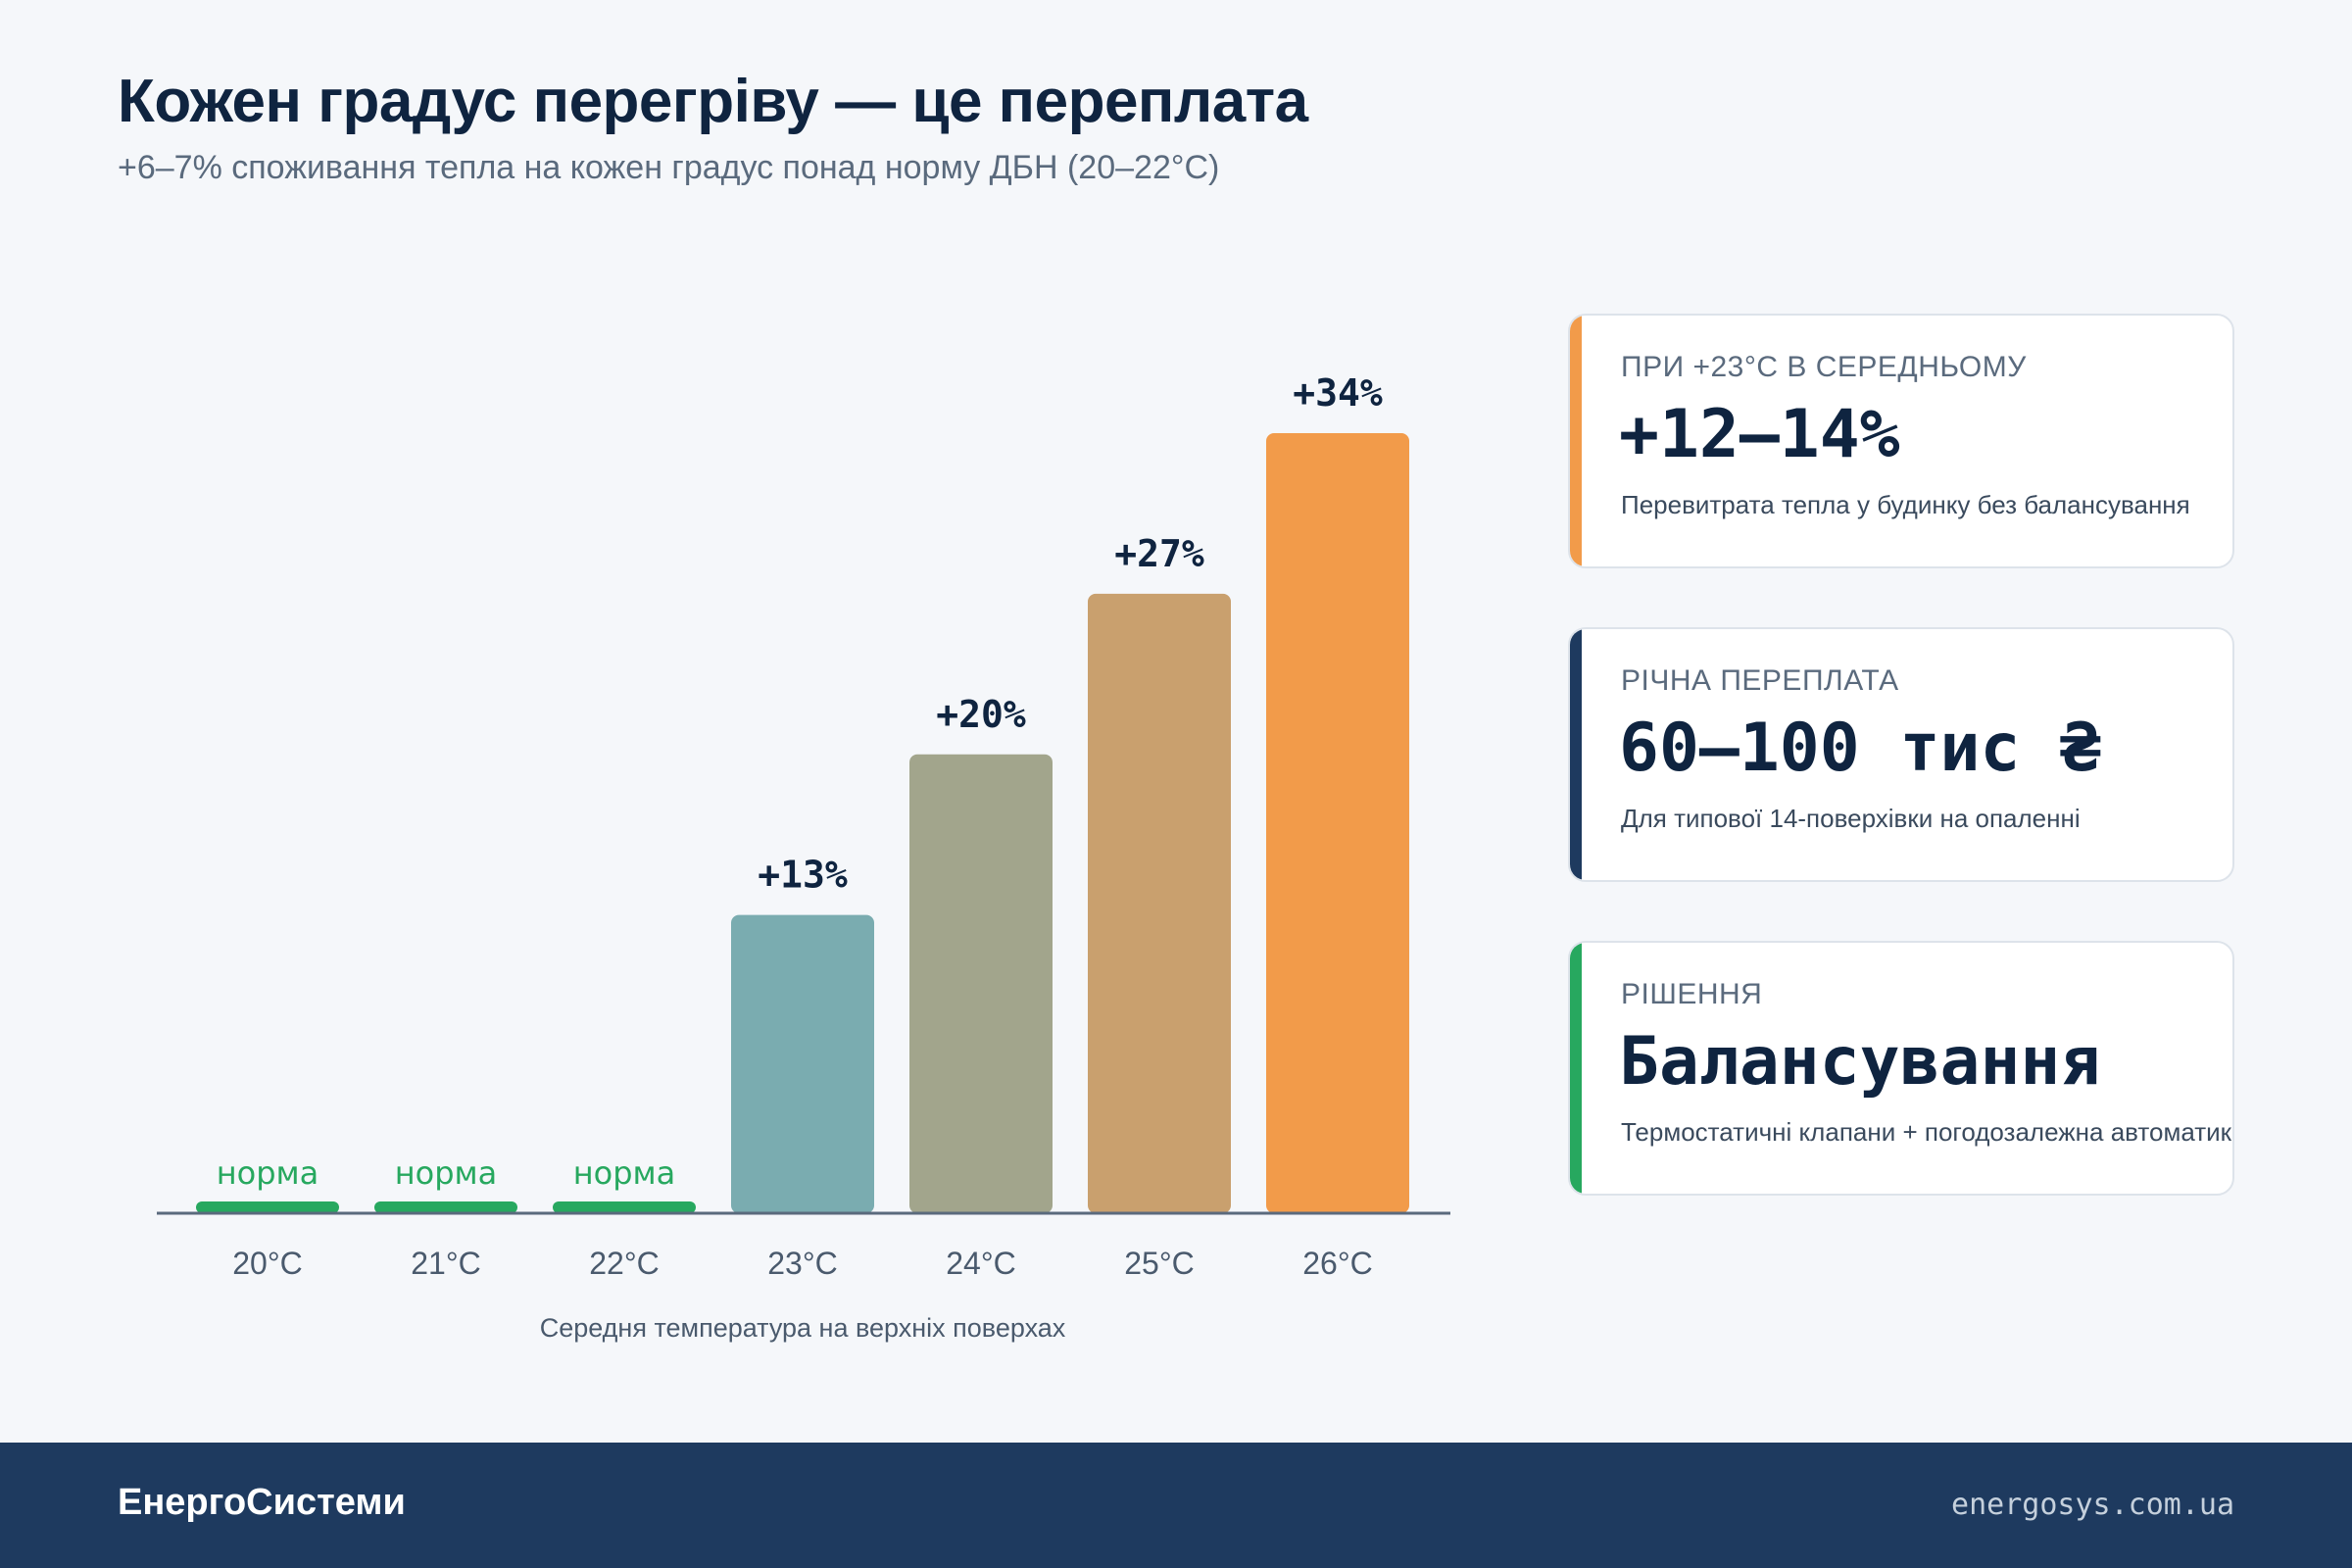 This screenshot has height=1568, width=2352. Describe the element at coordinates (1860, 748) in the screenshot. I see `card-value: 60–100 тис ₴` at that location.